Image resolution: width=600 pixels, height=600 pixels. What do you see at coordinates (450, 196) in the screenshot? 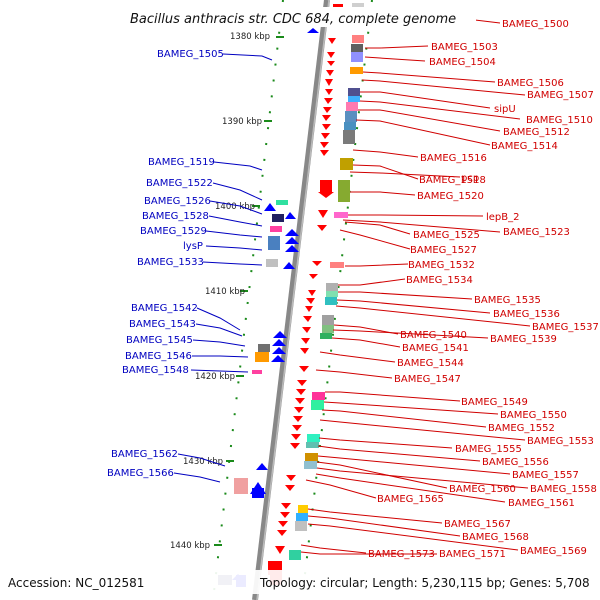
I see `gene-label-BAMEG_1520: BAMEG_1520` at bounding box center [450, 196].